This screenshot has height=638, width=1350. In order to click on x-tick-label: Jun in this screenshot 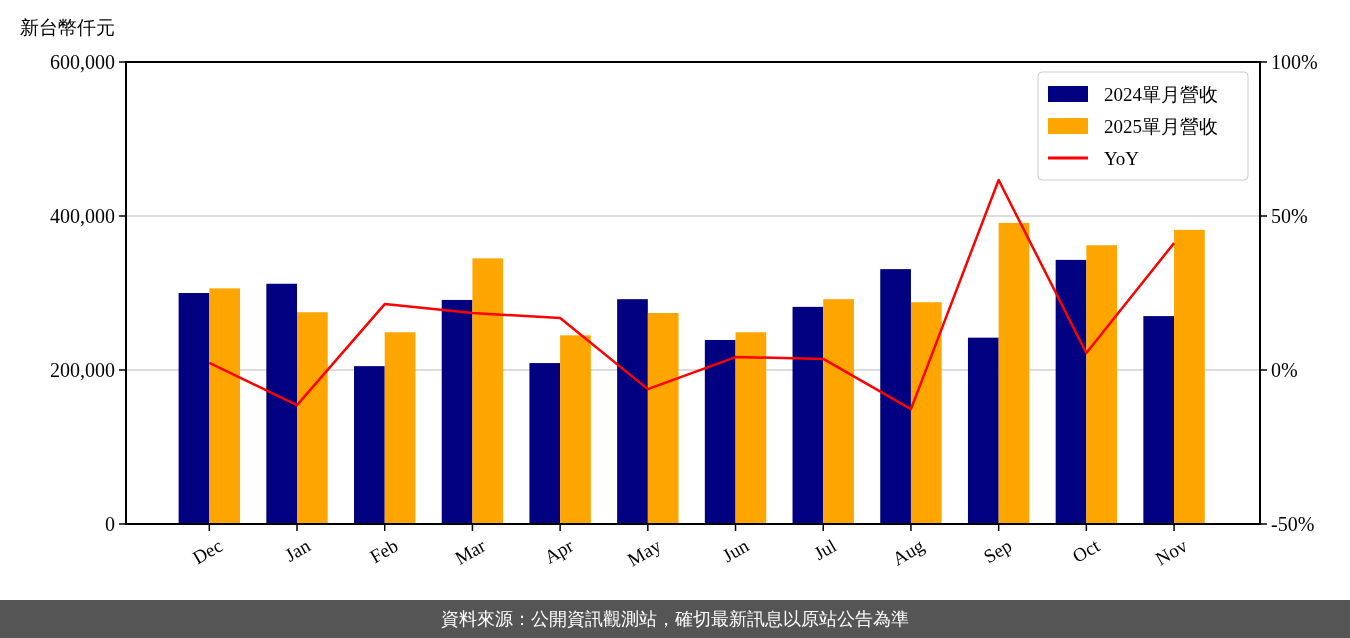, I will do `click(735, 550)`.